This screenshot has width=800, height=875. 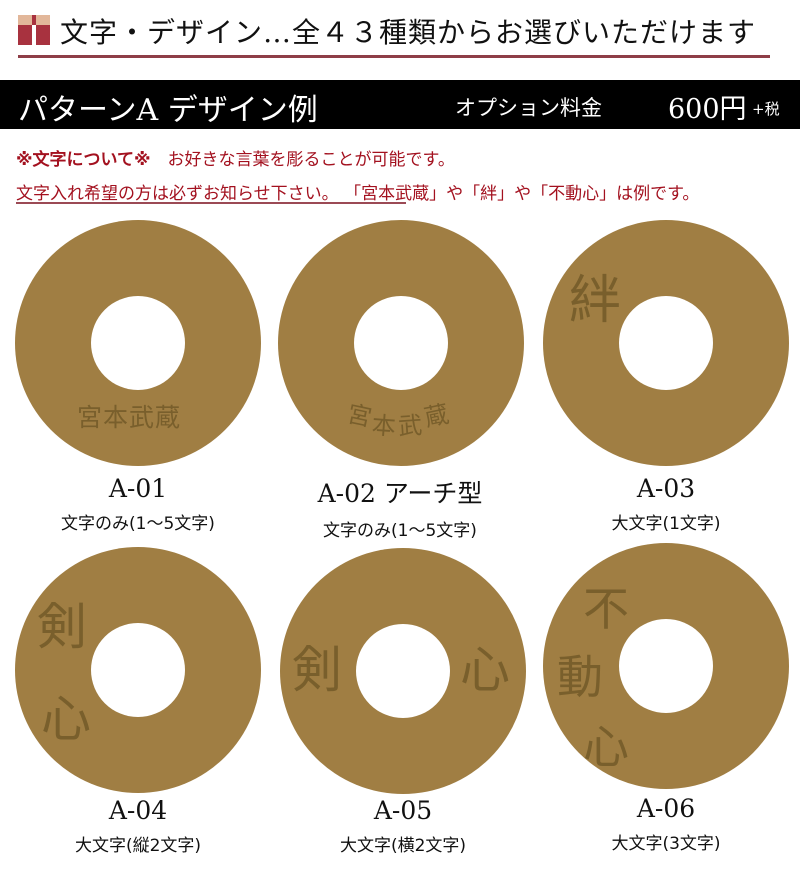 What do you see at coordinates (383, 426) in the screenshot?
I see `engraving-char: 本` at bounding box center [383, 426].